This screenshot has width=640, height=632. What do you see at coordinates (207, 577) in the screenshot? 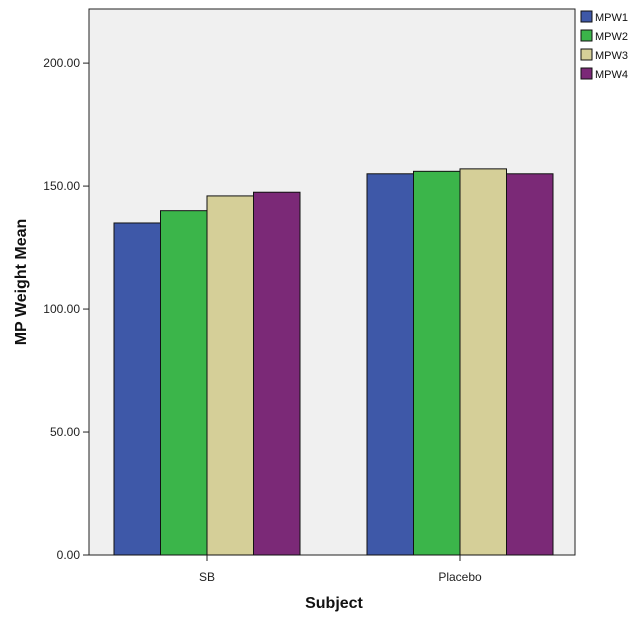
I see `x-tick-label: SB` at bounding box center [207, 577].